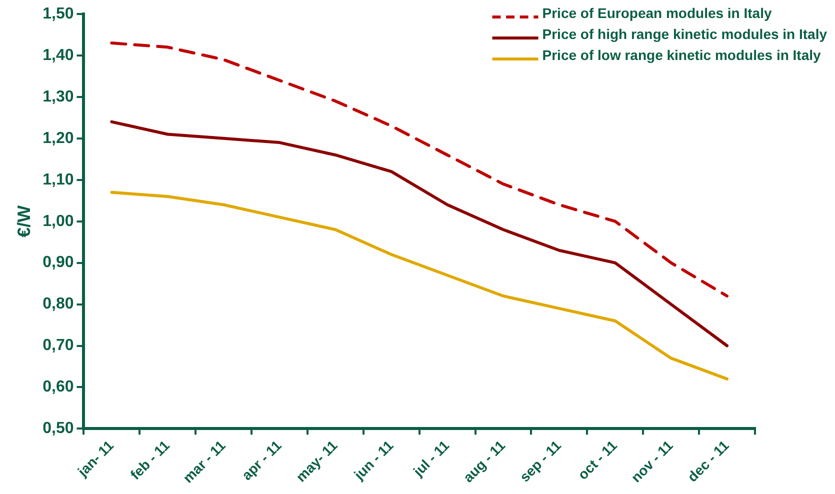  I want to click on y-tick-label: 0,80, so click(58, 304).